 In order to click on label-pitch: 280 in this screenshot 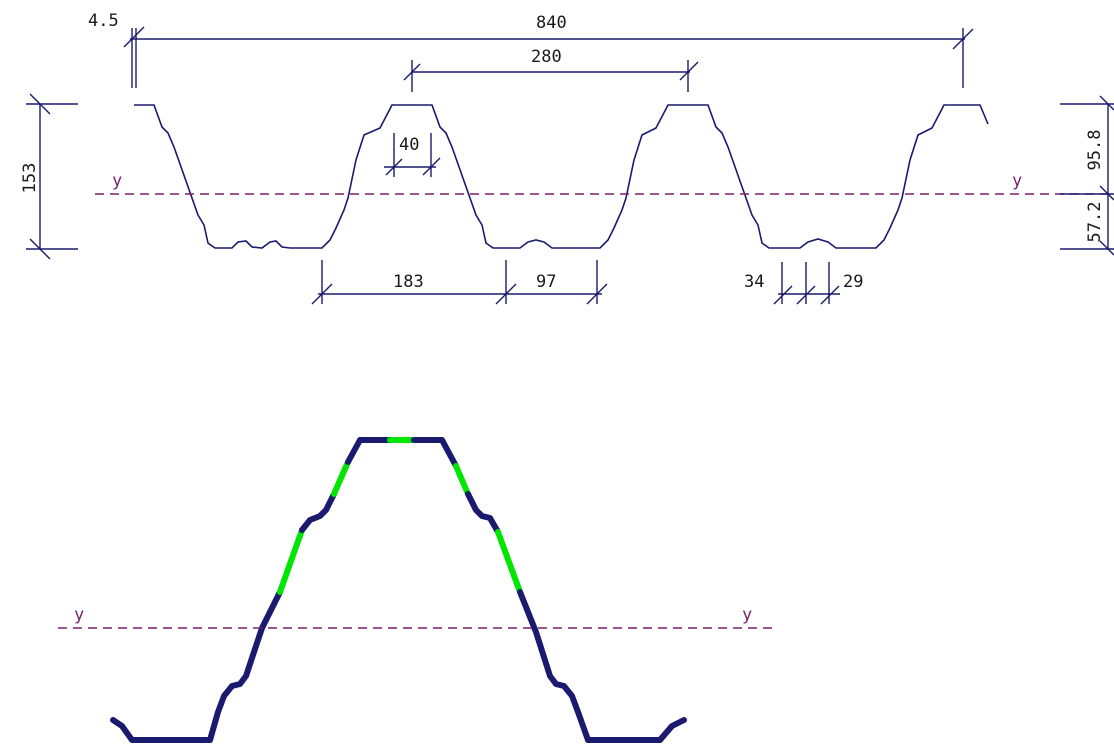, I will do `click(546, 57)`.